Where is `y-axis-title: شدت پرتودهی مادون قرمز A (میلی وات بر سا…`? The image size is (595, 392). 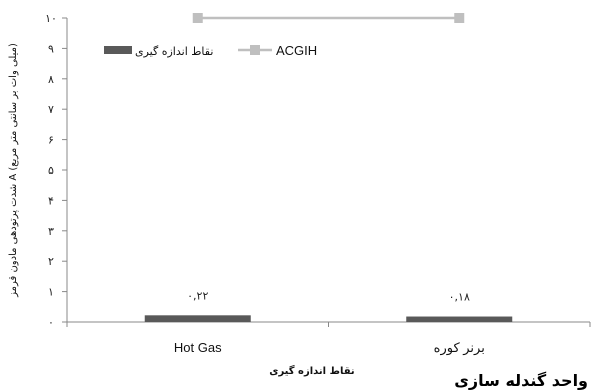
y-axis-title: شدت پرتودهی مادون قرمز A (میلی وات بر سا… is located at coordinates (13, 170).